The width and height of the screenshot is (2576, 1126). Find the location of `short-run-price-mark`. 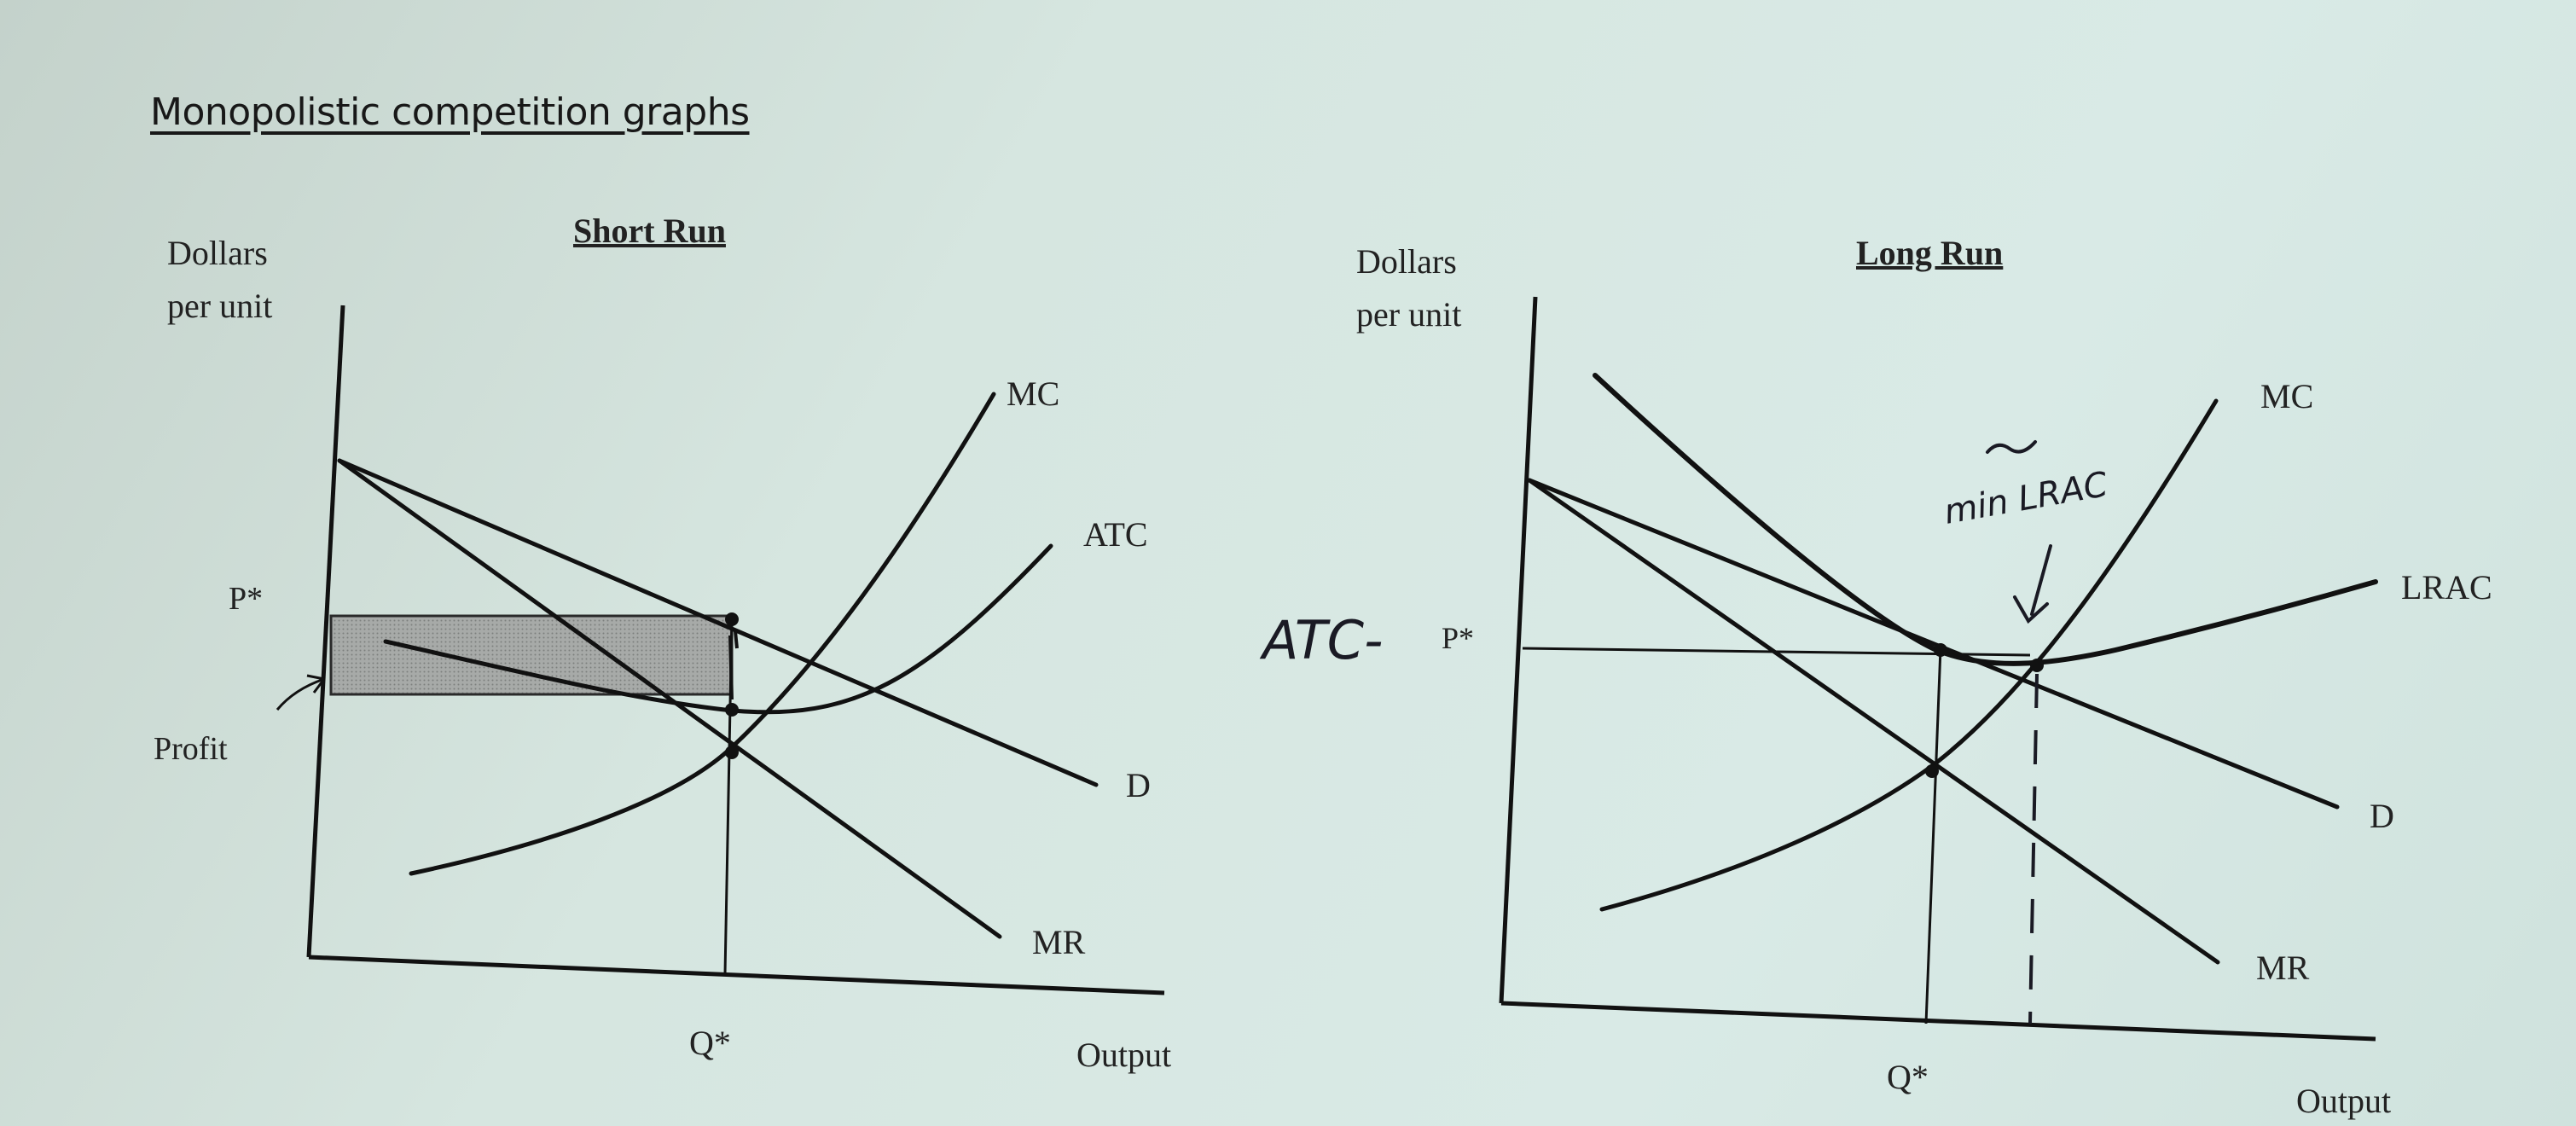

short-run-price-mark is located at coordinates (733, 665).